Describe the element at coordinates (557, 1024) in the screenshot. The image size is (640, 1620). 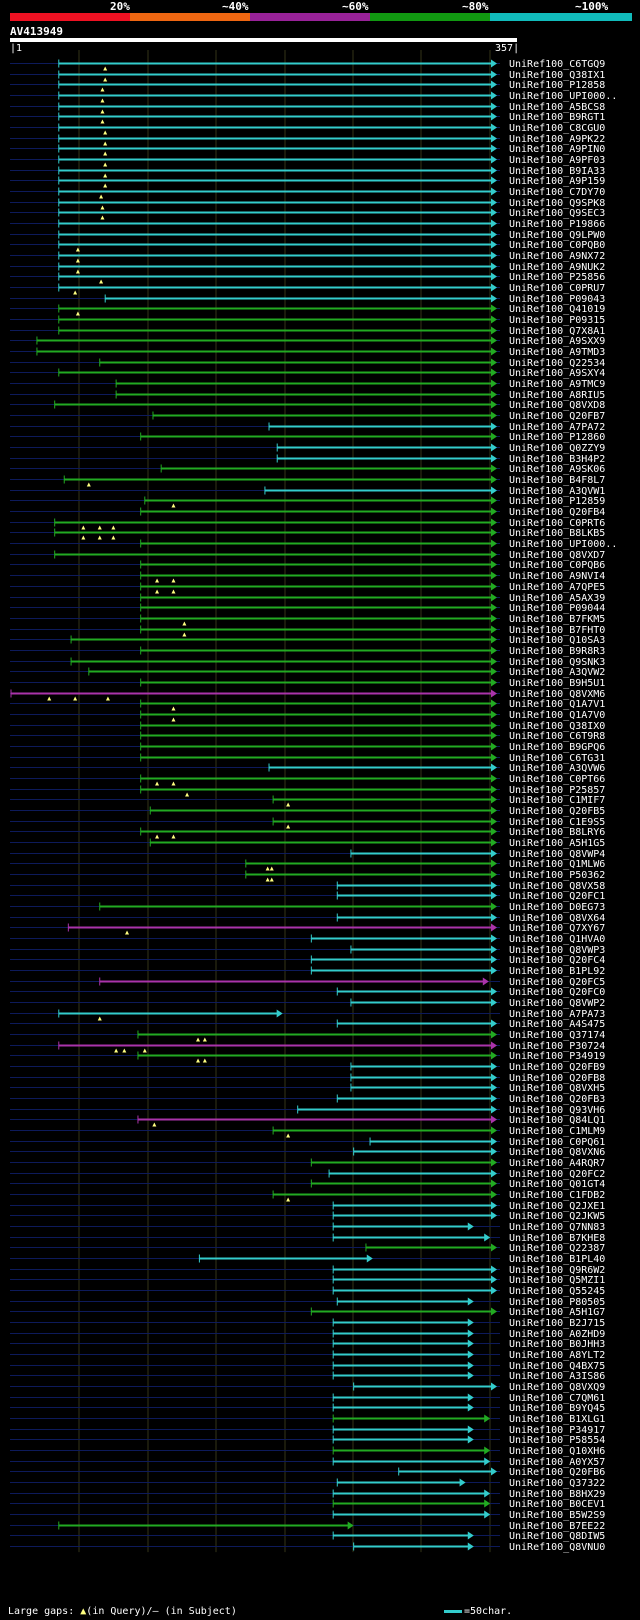
I see `hit-label: UniRef100_A4S475` at that location.